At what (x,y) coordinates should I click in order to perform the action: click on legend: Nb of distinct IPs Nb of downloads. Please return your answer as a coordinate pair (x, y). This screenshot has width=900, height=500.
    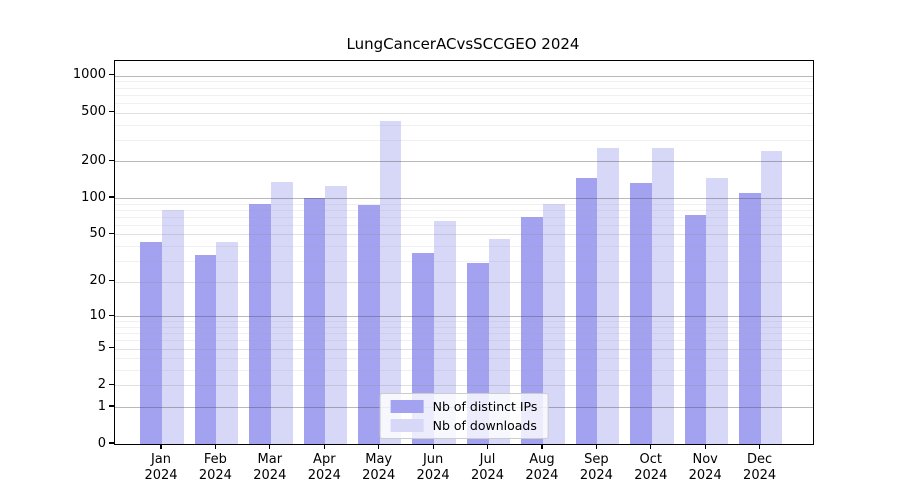
    Looking at the image, I should click on (464, 416).